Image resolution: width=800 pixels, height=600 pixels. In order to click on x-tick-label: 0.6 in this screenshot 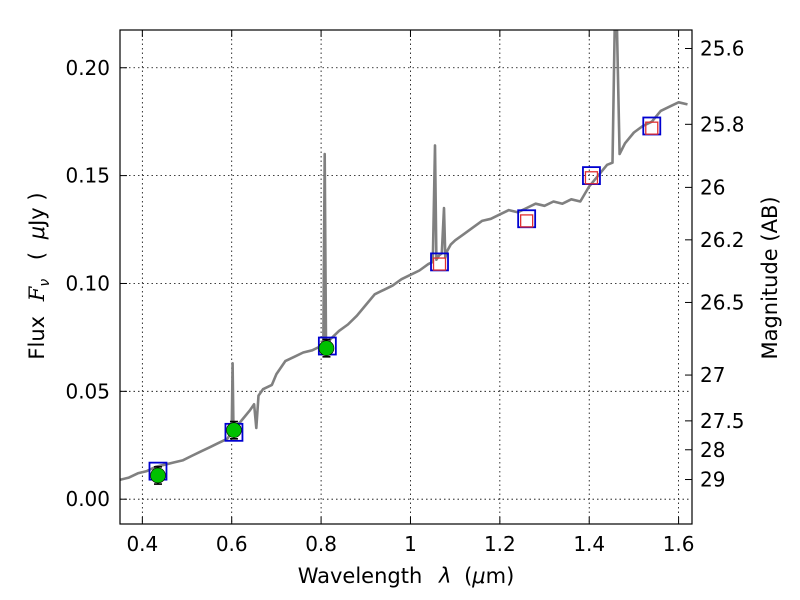, I will do `click(232, 544)`.